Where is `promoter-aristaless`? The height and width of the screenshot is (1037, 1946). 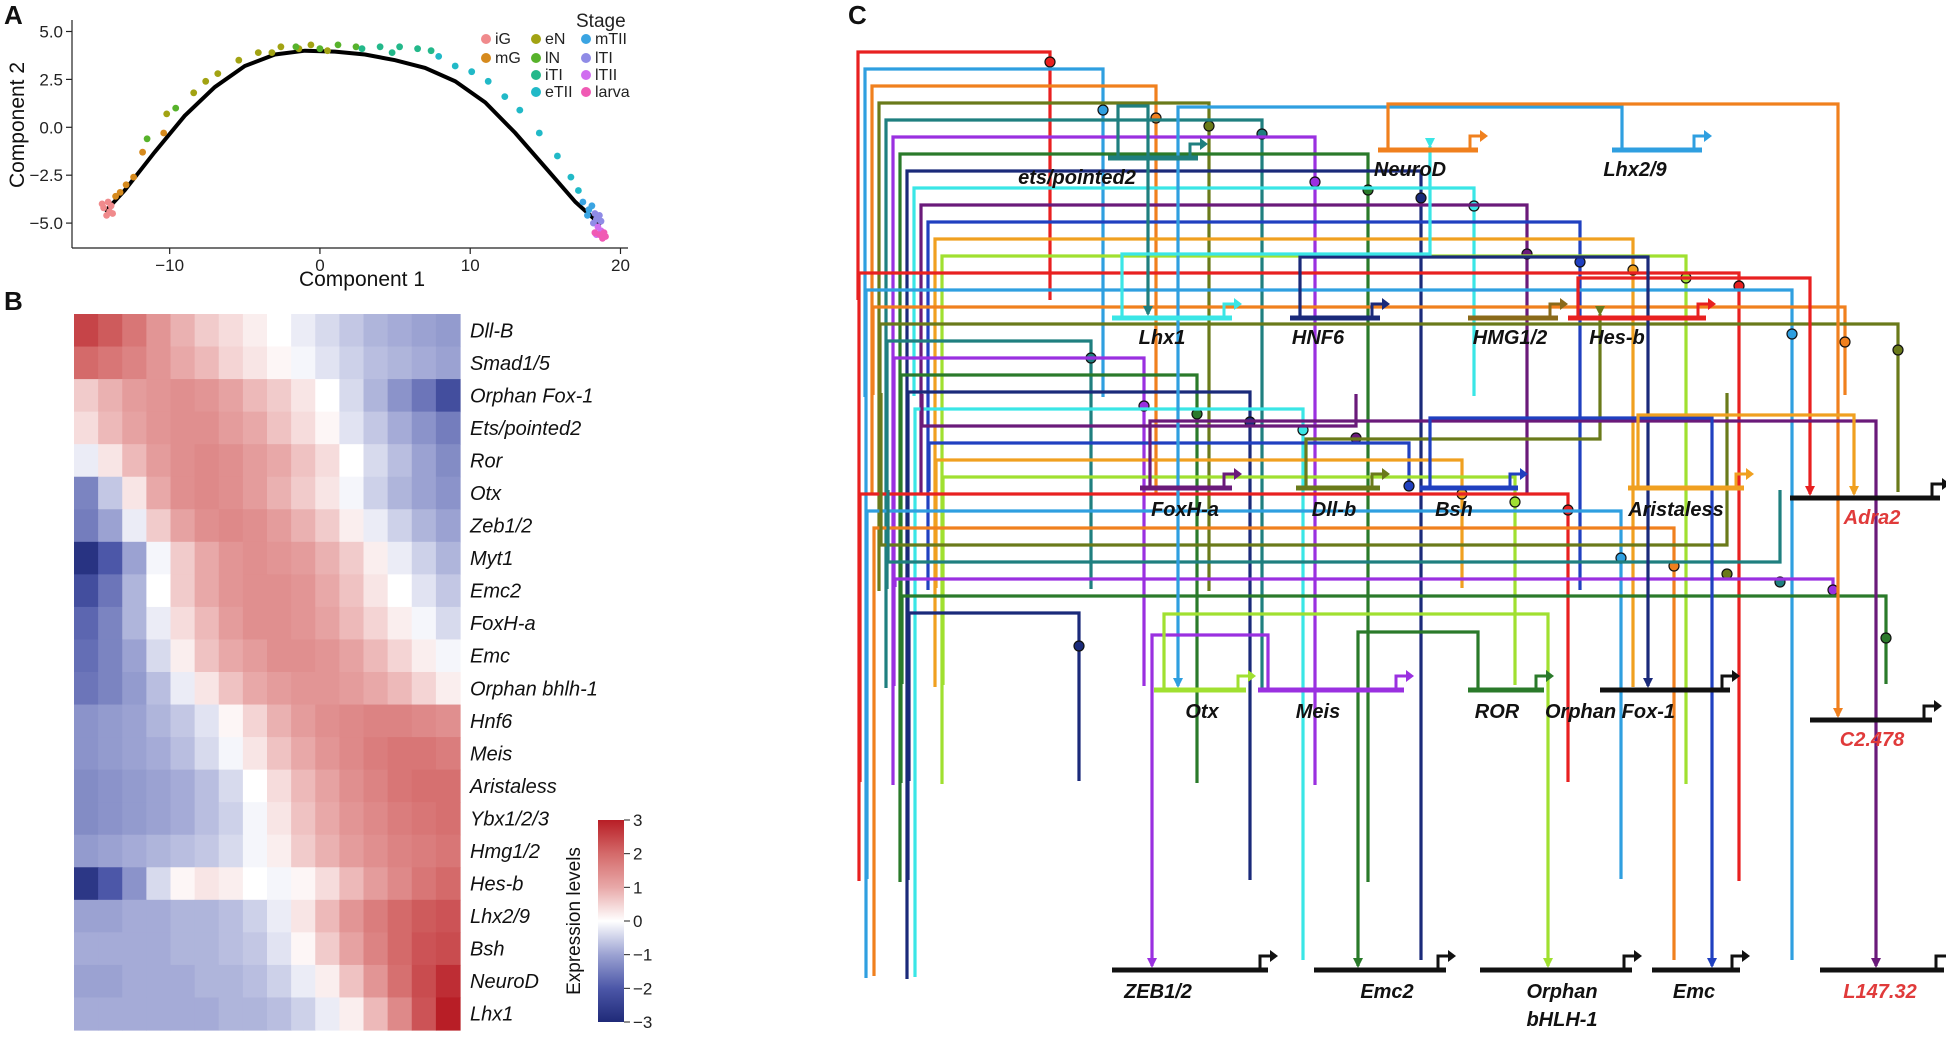 promoter-aristaless is located at coordinates (1740, 480).